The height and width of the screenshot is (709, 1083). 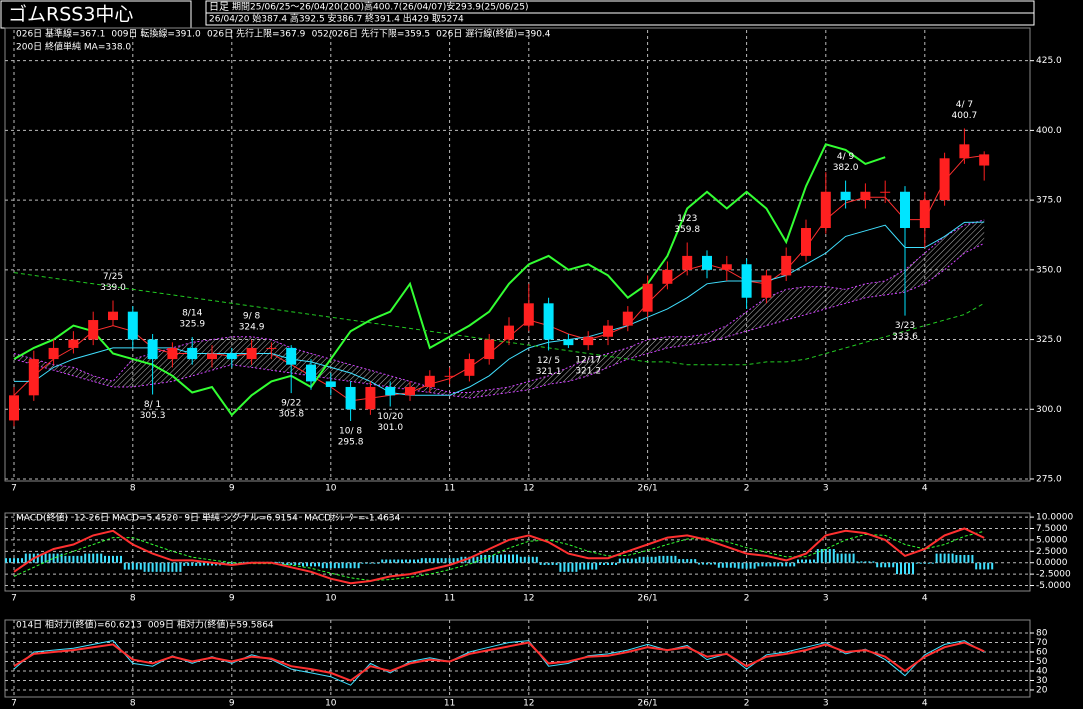 I want to click on header-box, so click(x=620, y=19).